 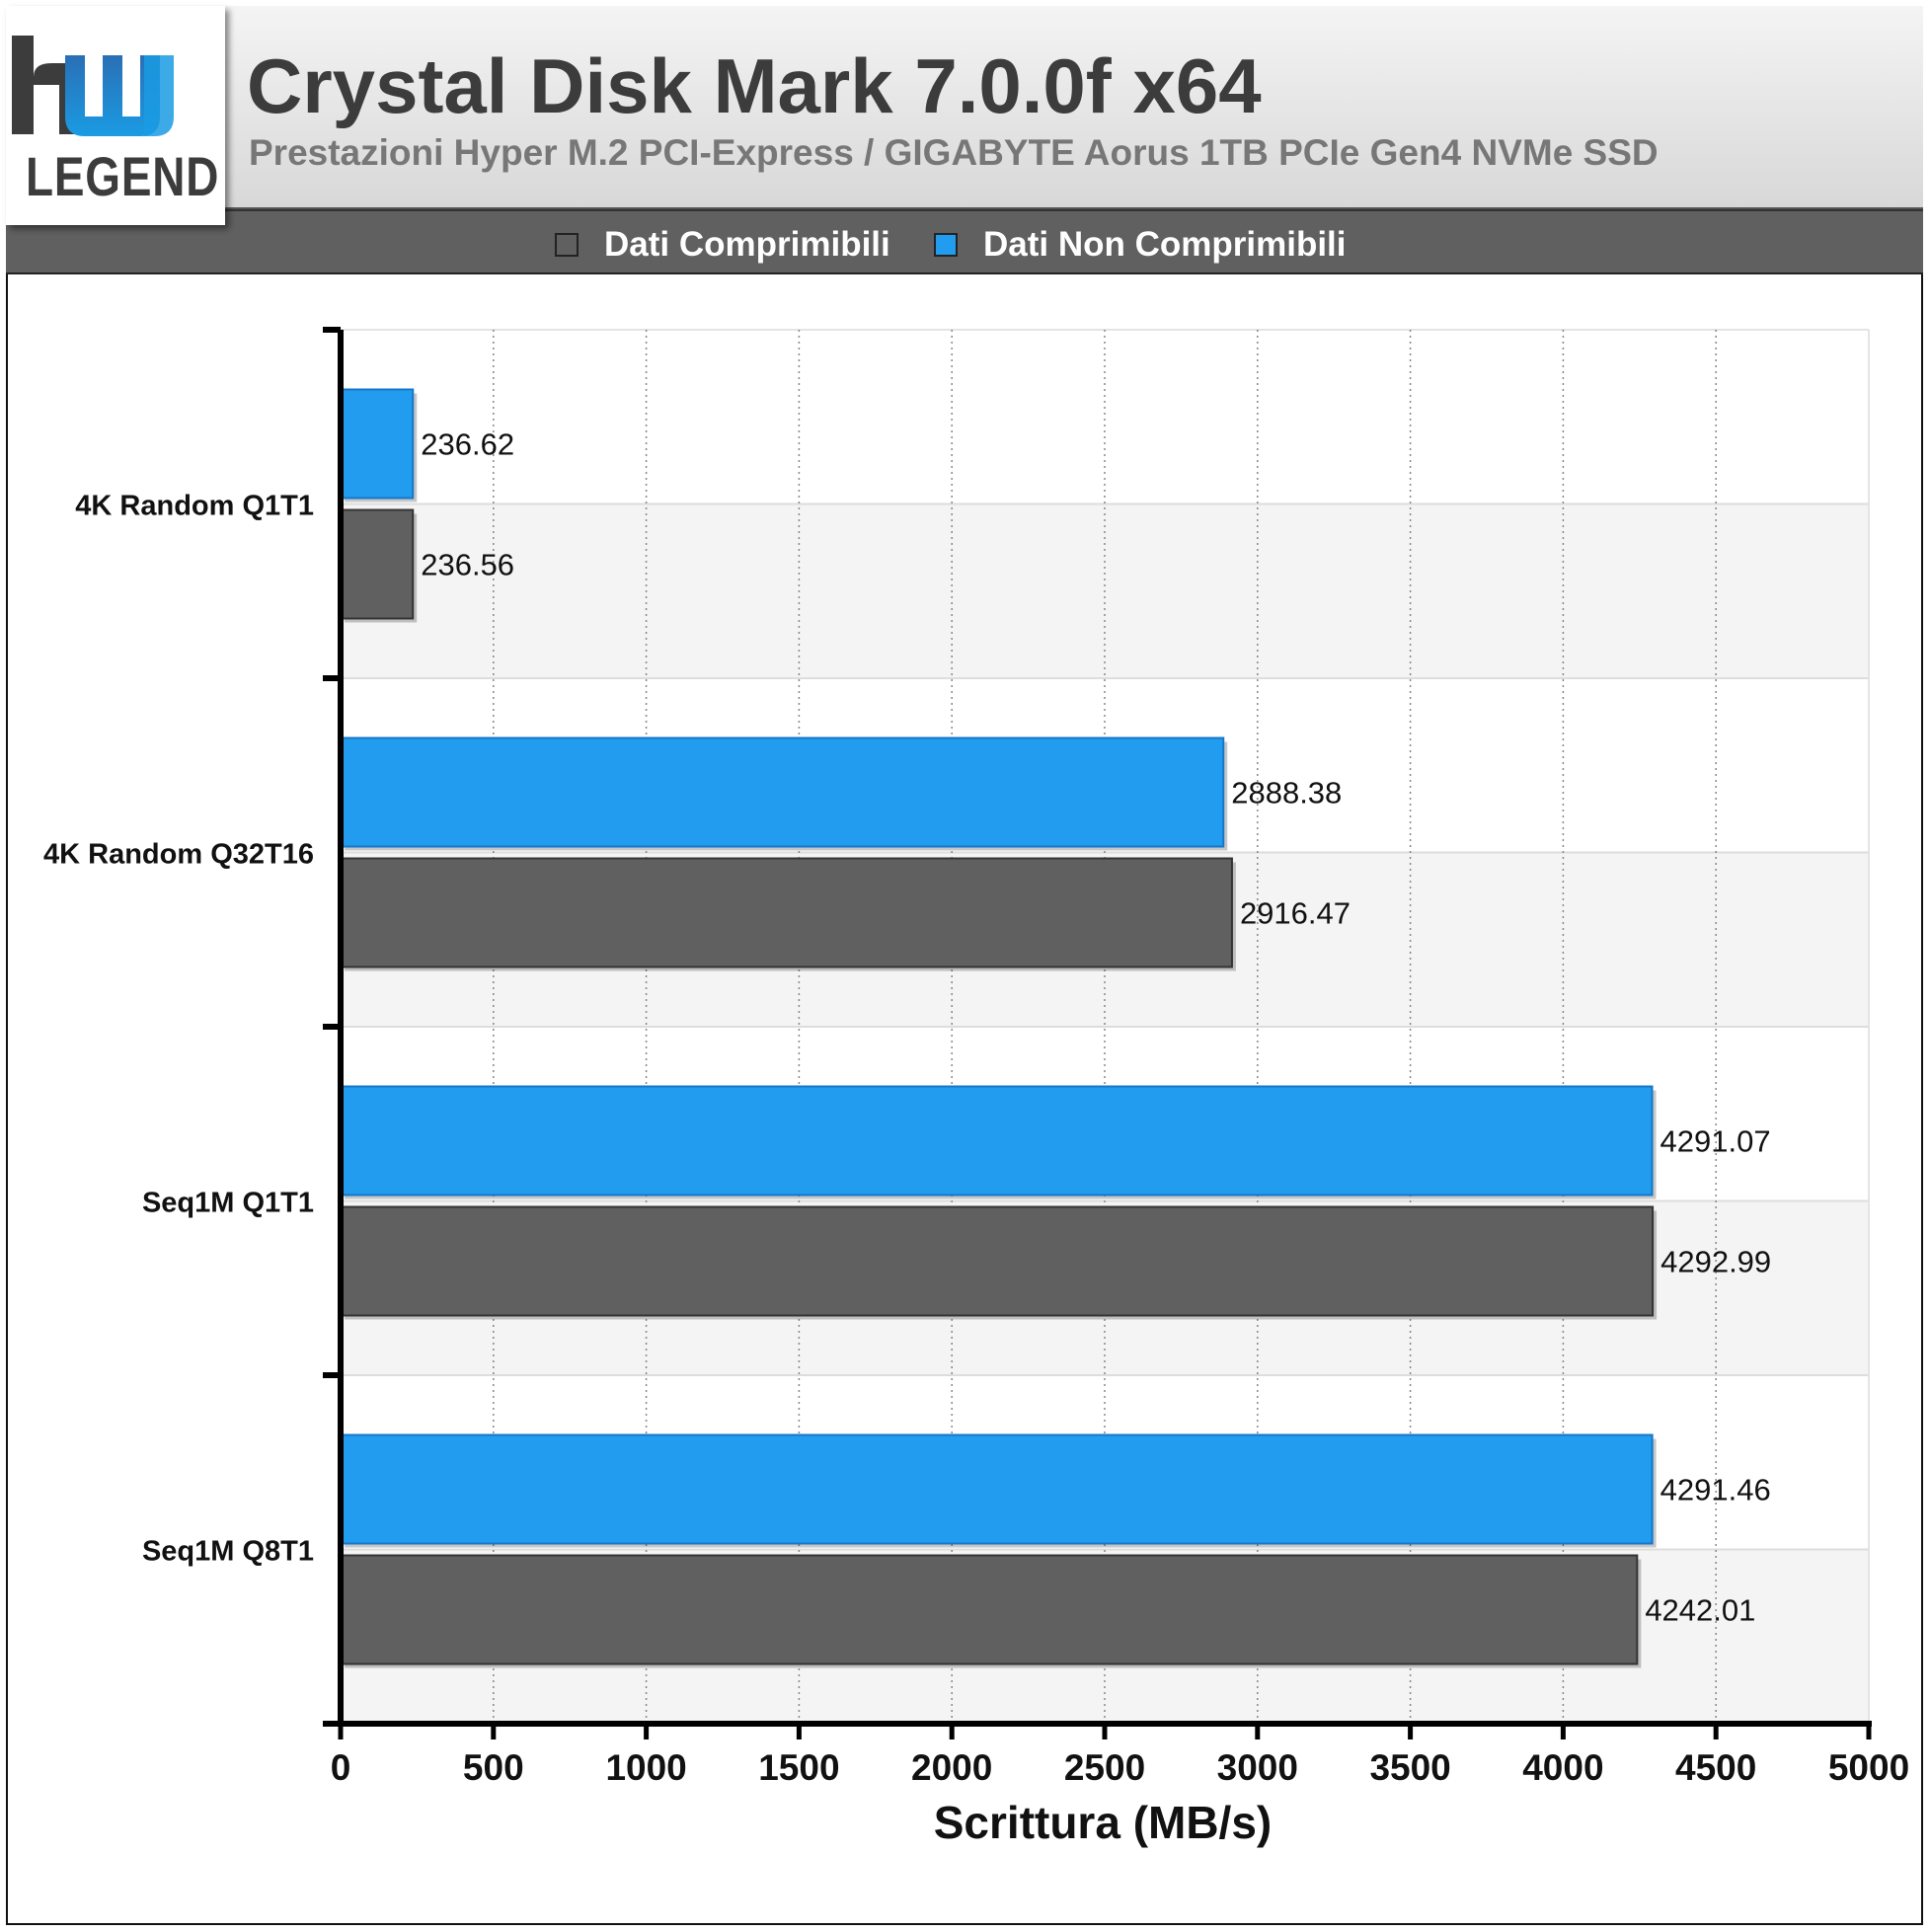 I want to click on bar-value-label: 236.62, so click(x=467, y=444).